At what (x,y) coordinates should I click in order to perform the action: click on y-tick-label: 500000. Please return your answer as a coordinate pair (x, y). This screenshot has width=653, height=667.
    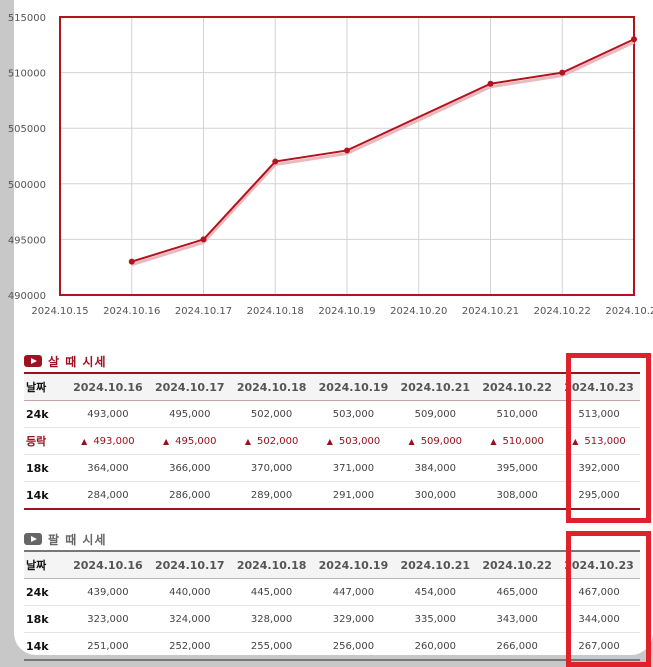
    Looking at the image, I should click on (27, 185).